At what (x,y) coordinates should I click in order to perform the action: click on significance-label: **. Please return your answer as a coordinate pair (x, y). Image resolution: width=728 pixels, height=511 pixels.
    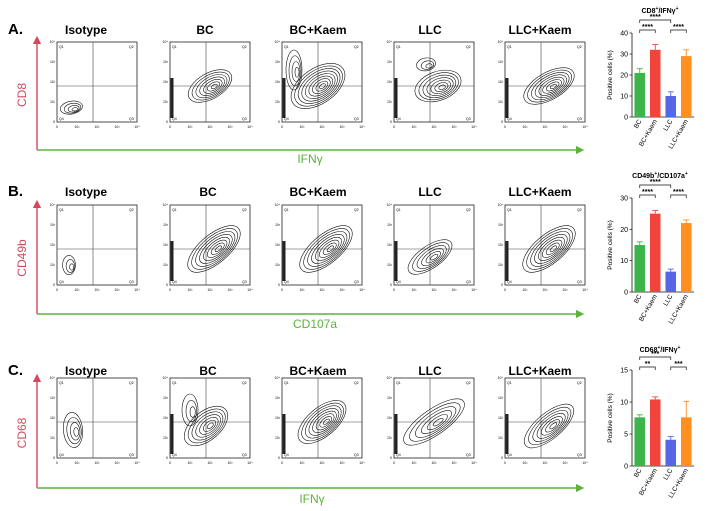
    Looking at the image, I should click on (648, 364).